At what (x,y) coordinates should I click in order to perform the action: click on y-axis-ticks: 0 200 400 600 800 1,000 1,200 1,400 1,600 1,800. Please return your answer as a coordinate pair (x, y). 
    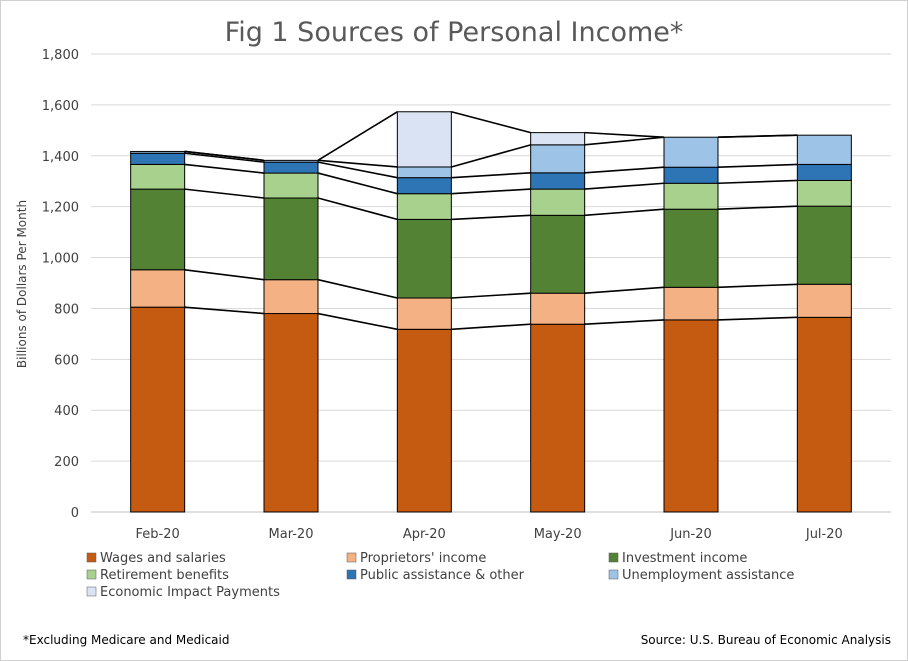
    Looking at the image, I should click on (60, 284).